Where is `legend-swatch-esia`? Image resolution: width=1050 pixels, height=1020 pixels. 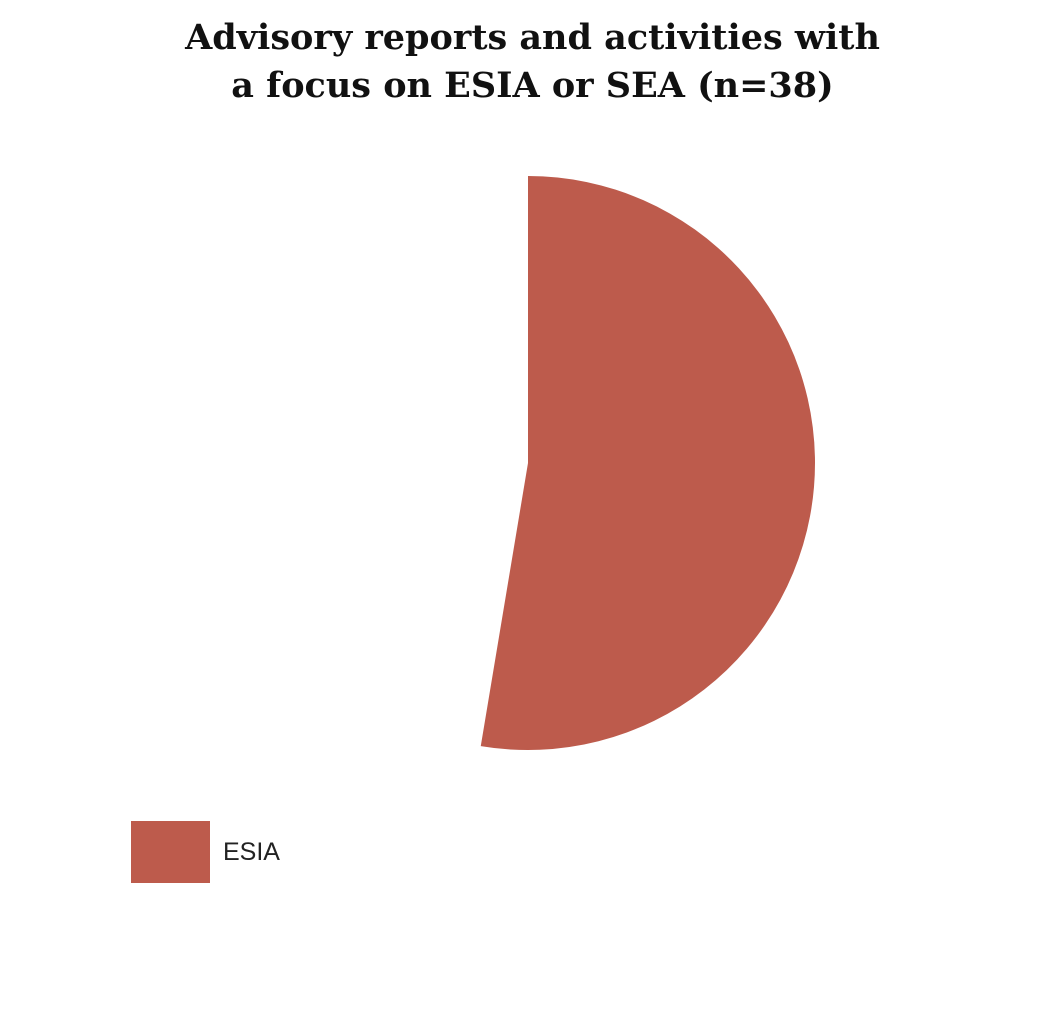 legend-swatch-esia is located at coordinates (170, 852).